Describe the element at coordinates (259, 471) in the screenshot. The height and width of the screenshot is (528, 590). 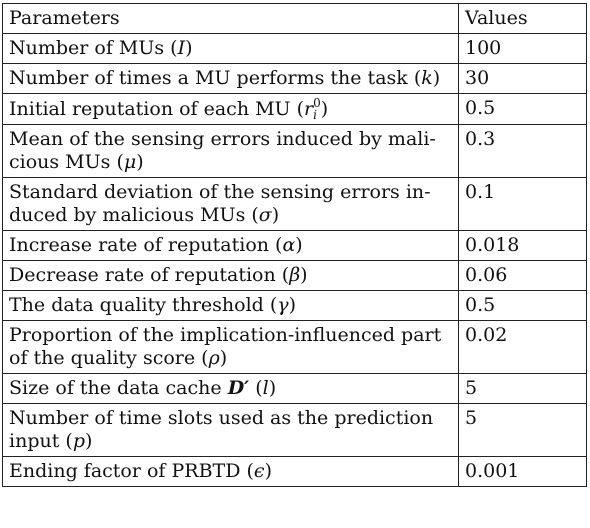
I see `param-symbol: ϵ` at that location.